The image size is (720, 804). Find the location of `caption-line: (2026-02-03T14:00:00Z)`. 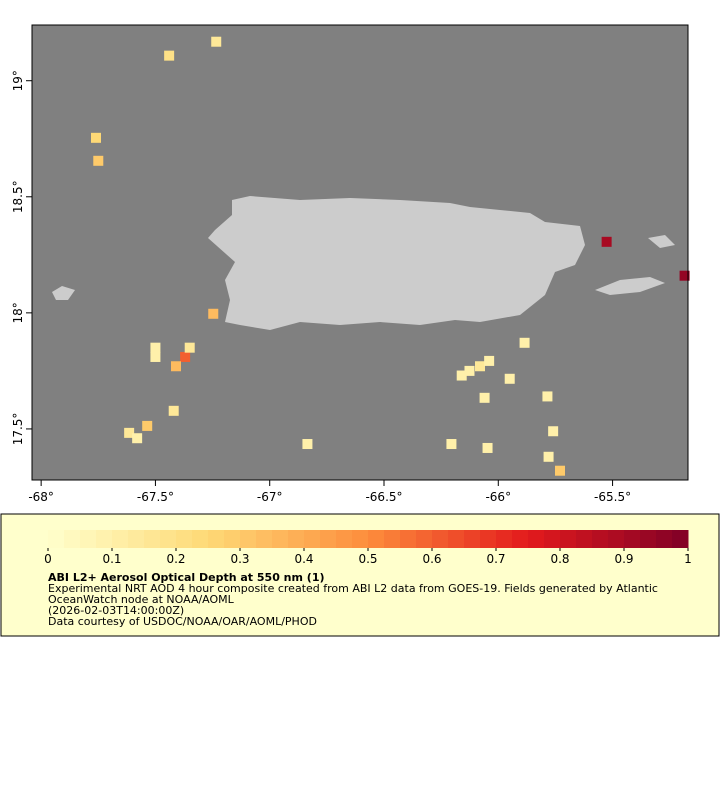

caption-line: (2026-02-03T14:00:00Z) is located at coordinates (116, 610).